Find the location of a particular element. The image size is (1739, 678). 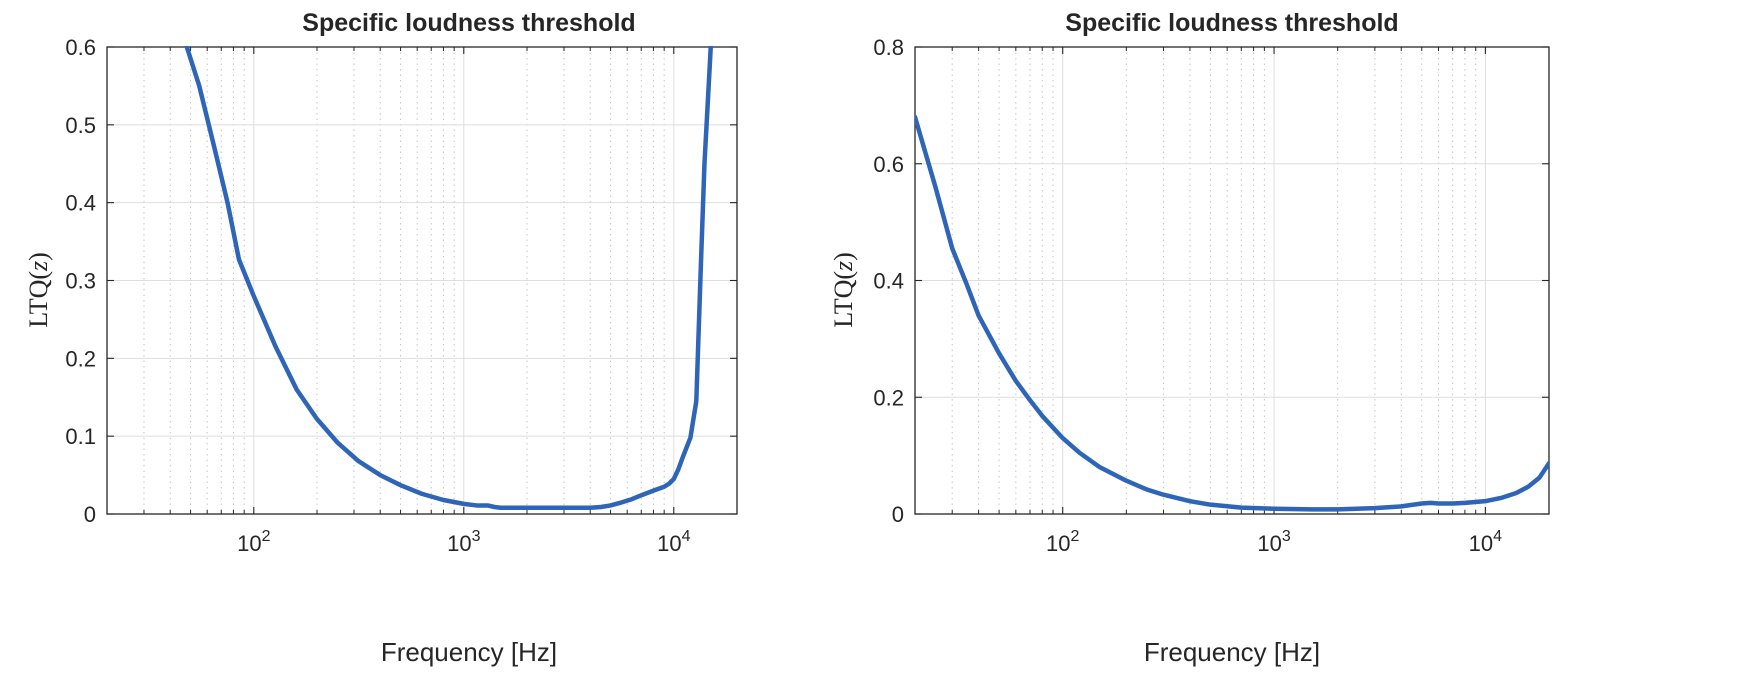

y-tick-label: 0.8 is located at coordinates (888, 47).